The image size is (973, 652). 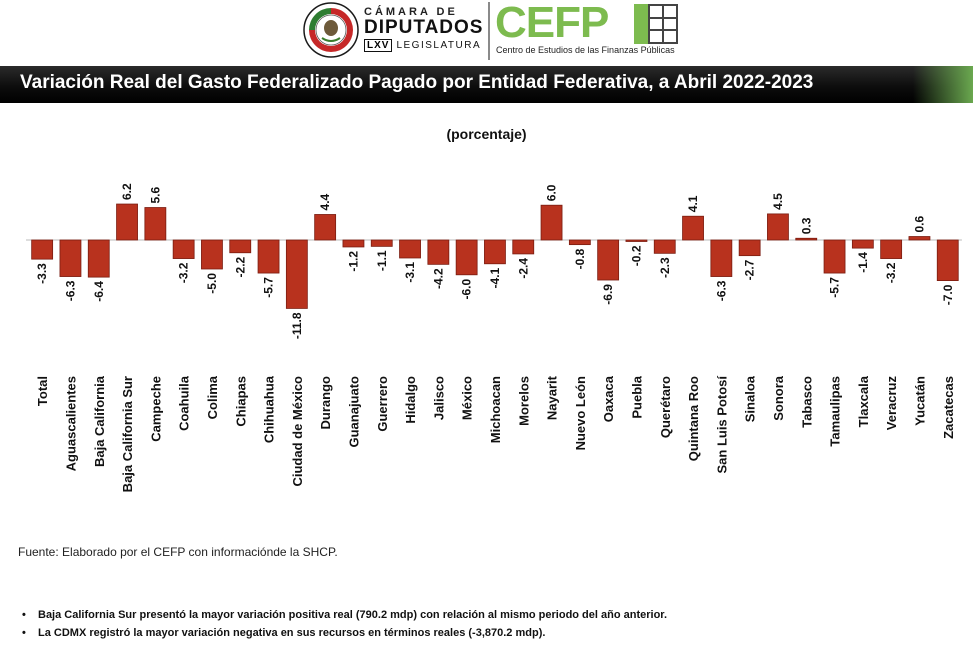 I want to click on category-label: Baja California, so click(x=99, y=421).